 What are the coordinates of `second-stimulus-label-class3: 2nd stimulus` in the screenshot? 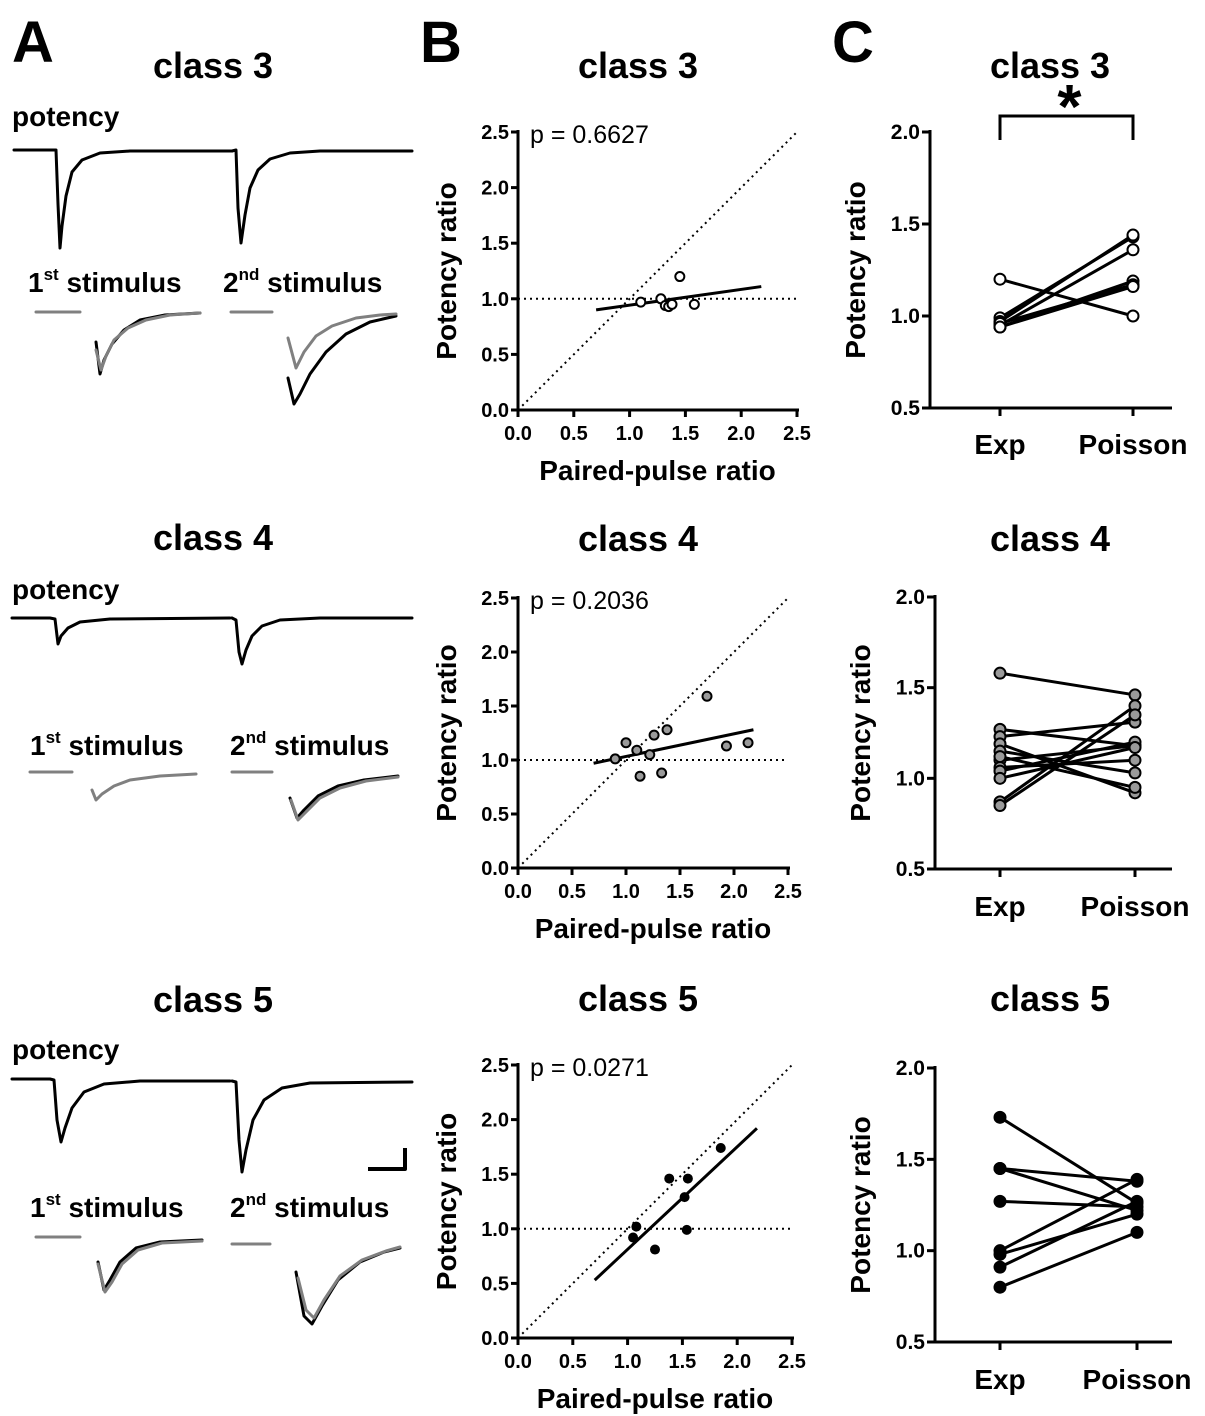 It's located at (303, 281).